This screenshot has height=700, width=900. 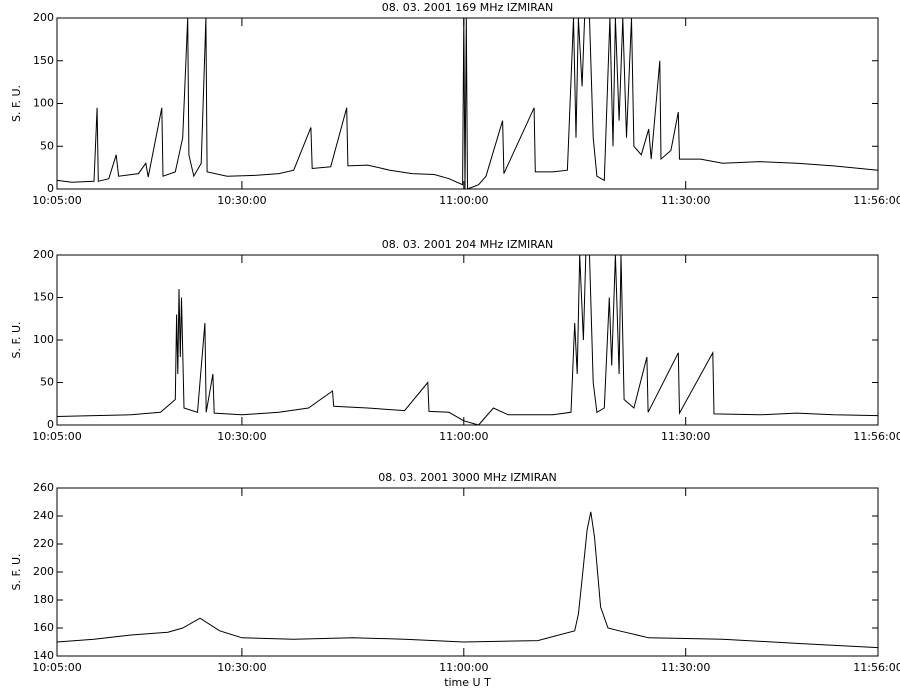 What do you see at coordinates (467, 244) in the screenshot?
I see `chart-title: 08. 03. 2001 204 MHz IZMIRAN` at bounding box center [467, 244].